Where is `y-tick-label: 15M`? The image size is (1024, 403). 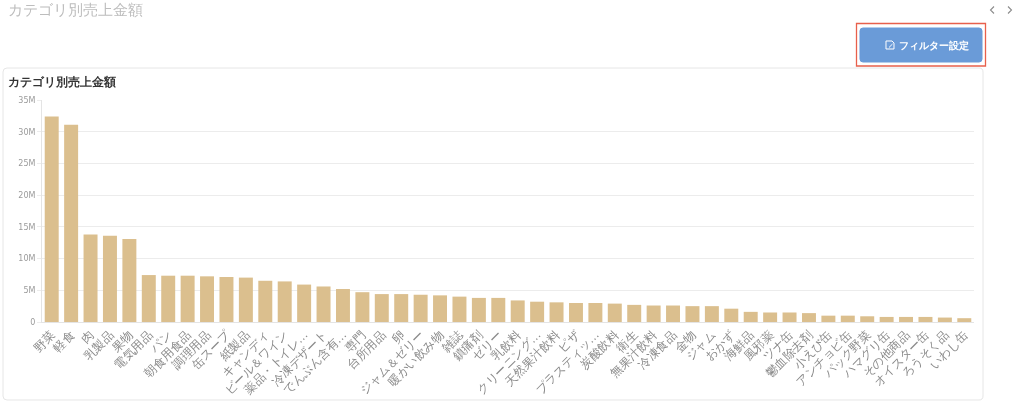
y-tick-label: 15M is located at coordinates (27, 227).